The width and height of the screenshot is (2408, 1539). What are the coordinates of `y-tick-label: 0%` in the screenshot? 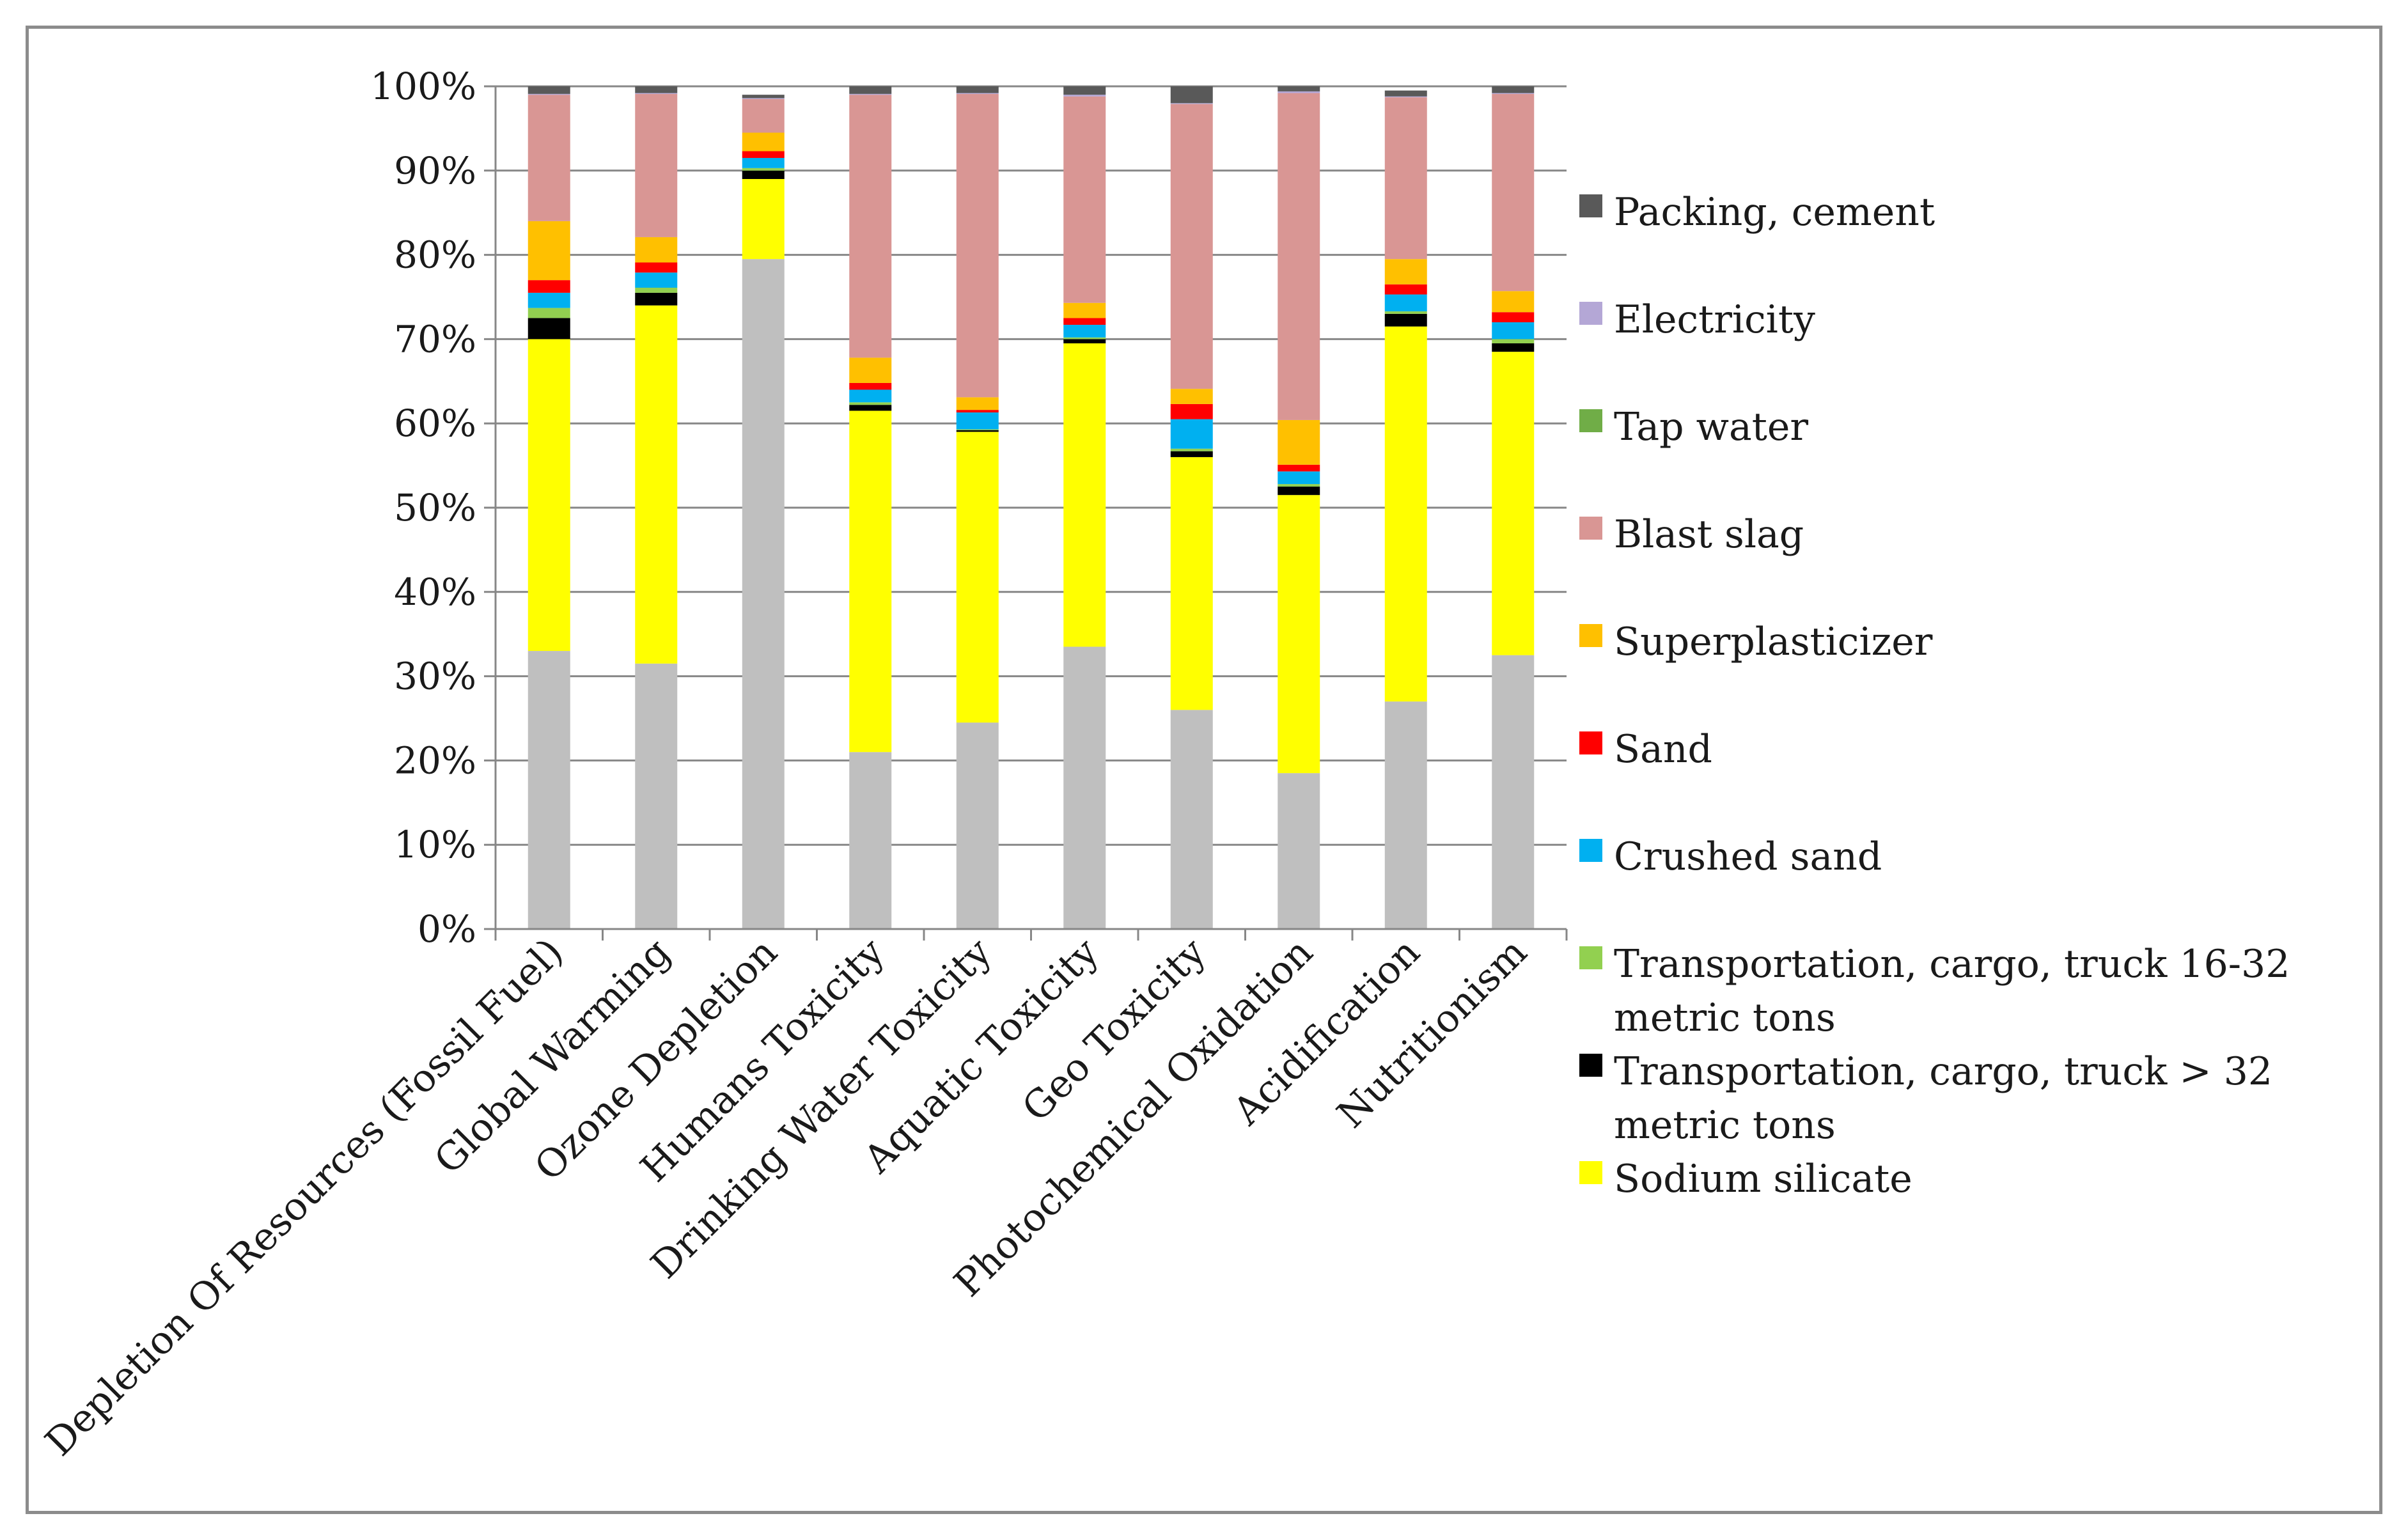 It's located at (447, 929).